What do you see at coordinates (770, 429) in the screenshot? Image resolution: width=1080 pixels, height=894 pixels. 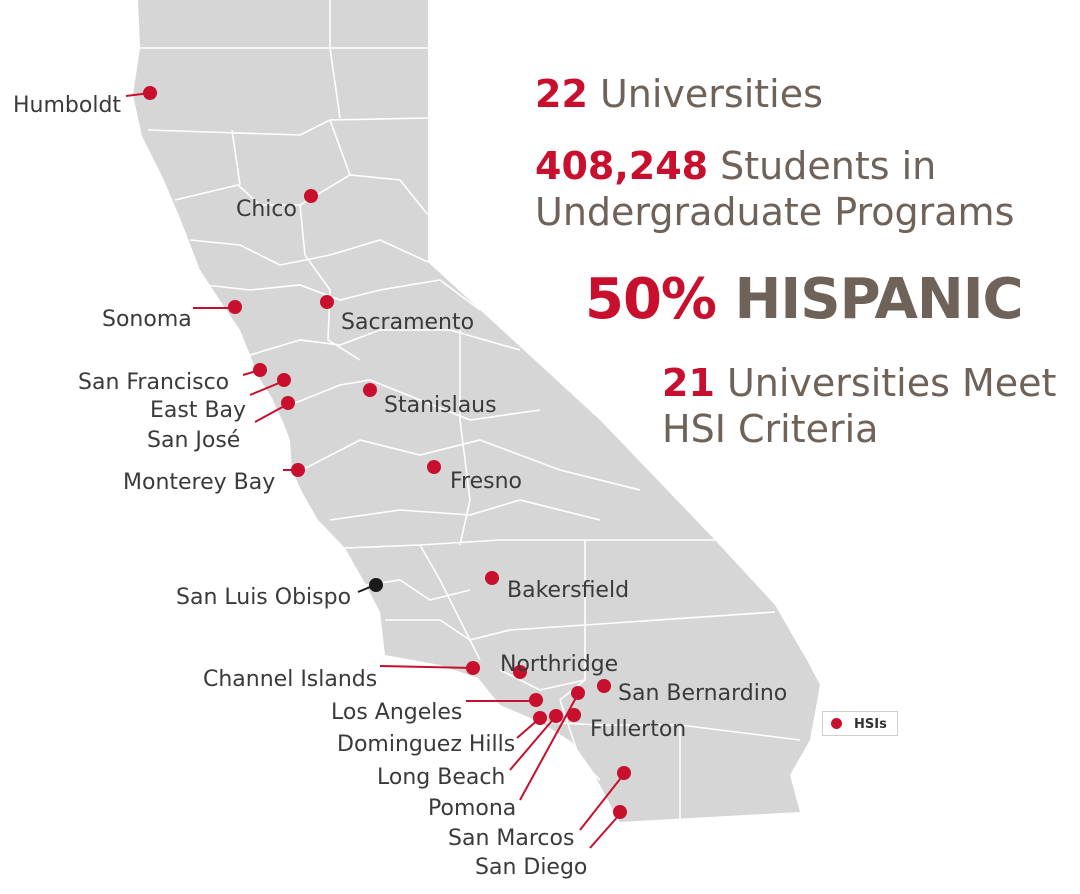 I see `stat-hsi-line2: HSI Criteria` at bounding box center [770, 429].